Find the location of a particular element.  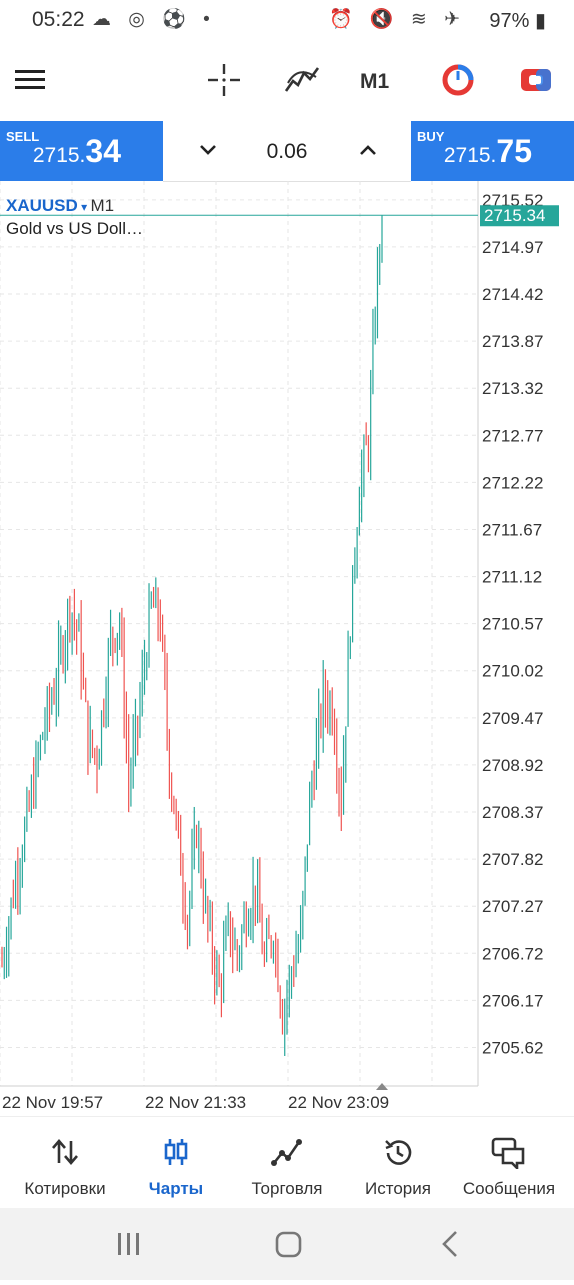

buy-price-minor: 75 is located at coordinates (514, 151).